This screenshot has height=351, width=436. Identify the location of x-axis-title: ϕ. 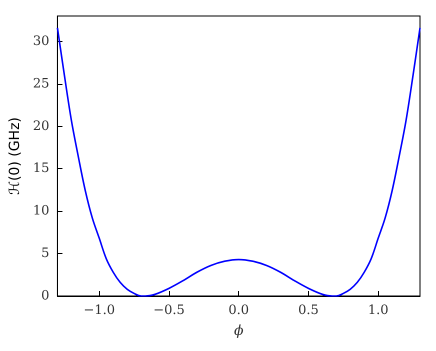
(239, 331).